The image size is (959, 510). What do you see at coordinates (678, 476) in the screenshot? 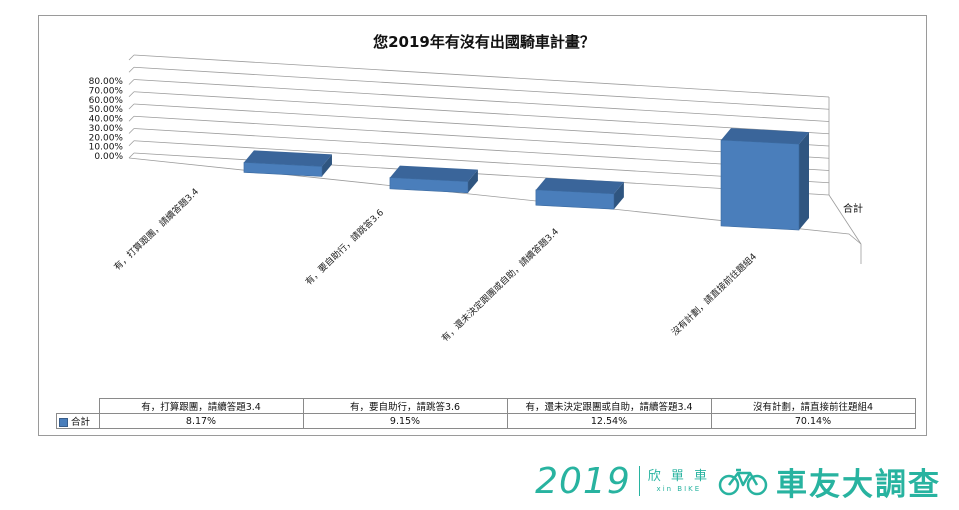
I see `footer-brand-cn: 欣 單 車` at bounding box center [678, 476].